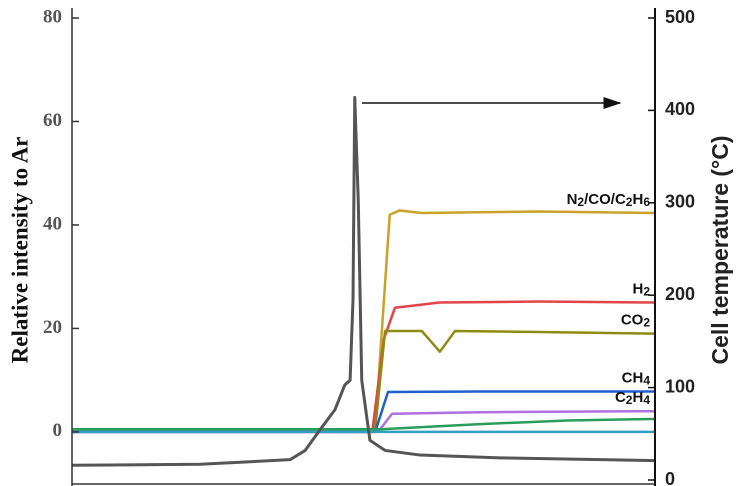 The width and height of the screenshot is (741, 486). Describe the element at coordinates (58, 430) in the screenshot. I see `y-tick-label: 0` at that location.